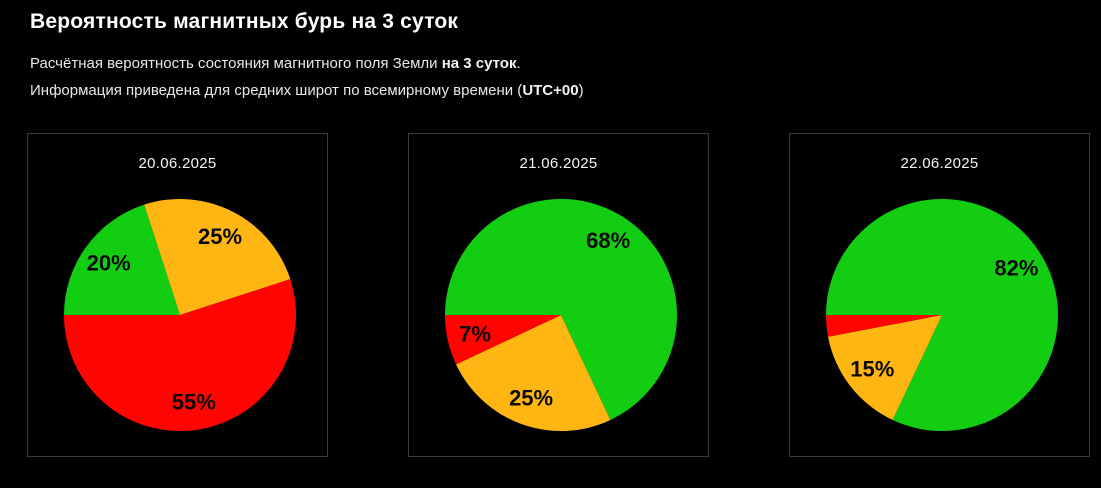 The height and width of the screenshot is (488, 1101). Describe the element at coordinates (479, 63) in the screenshot. I see `subtitle-1-bold: на 3 суток` at that location.